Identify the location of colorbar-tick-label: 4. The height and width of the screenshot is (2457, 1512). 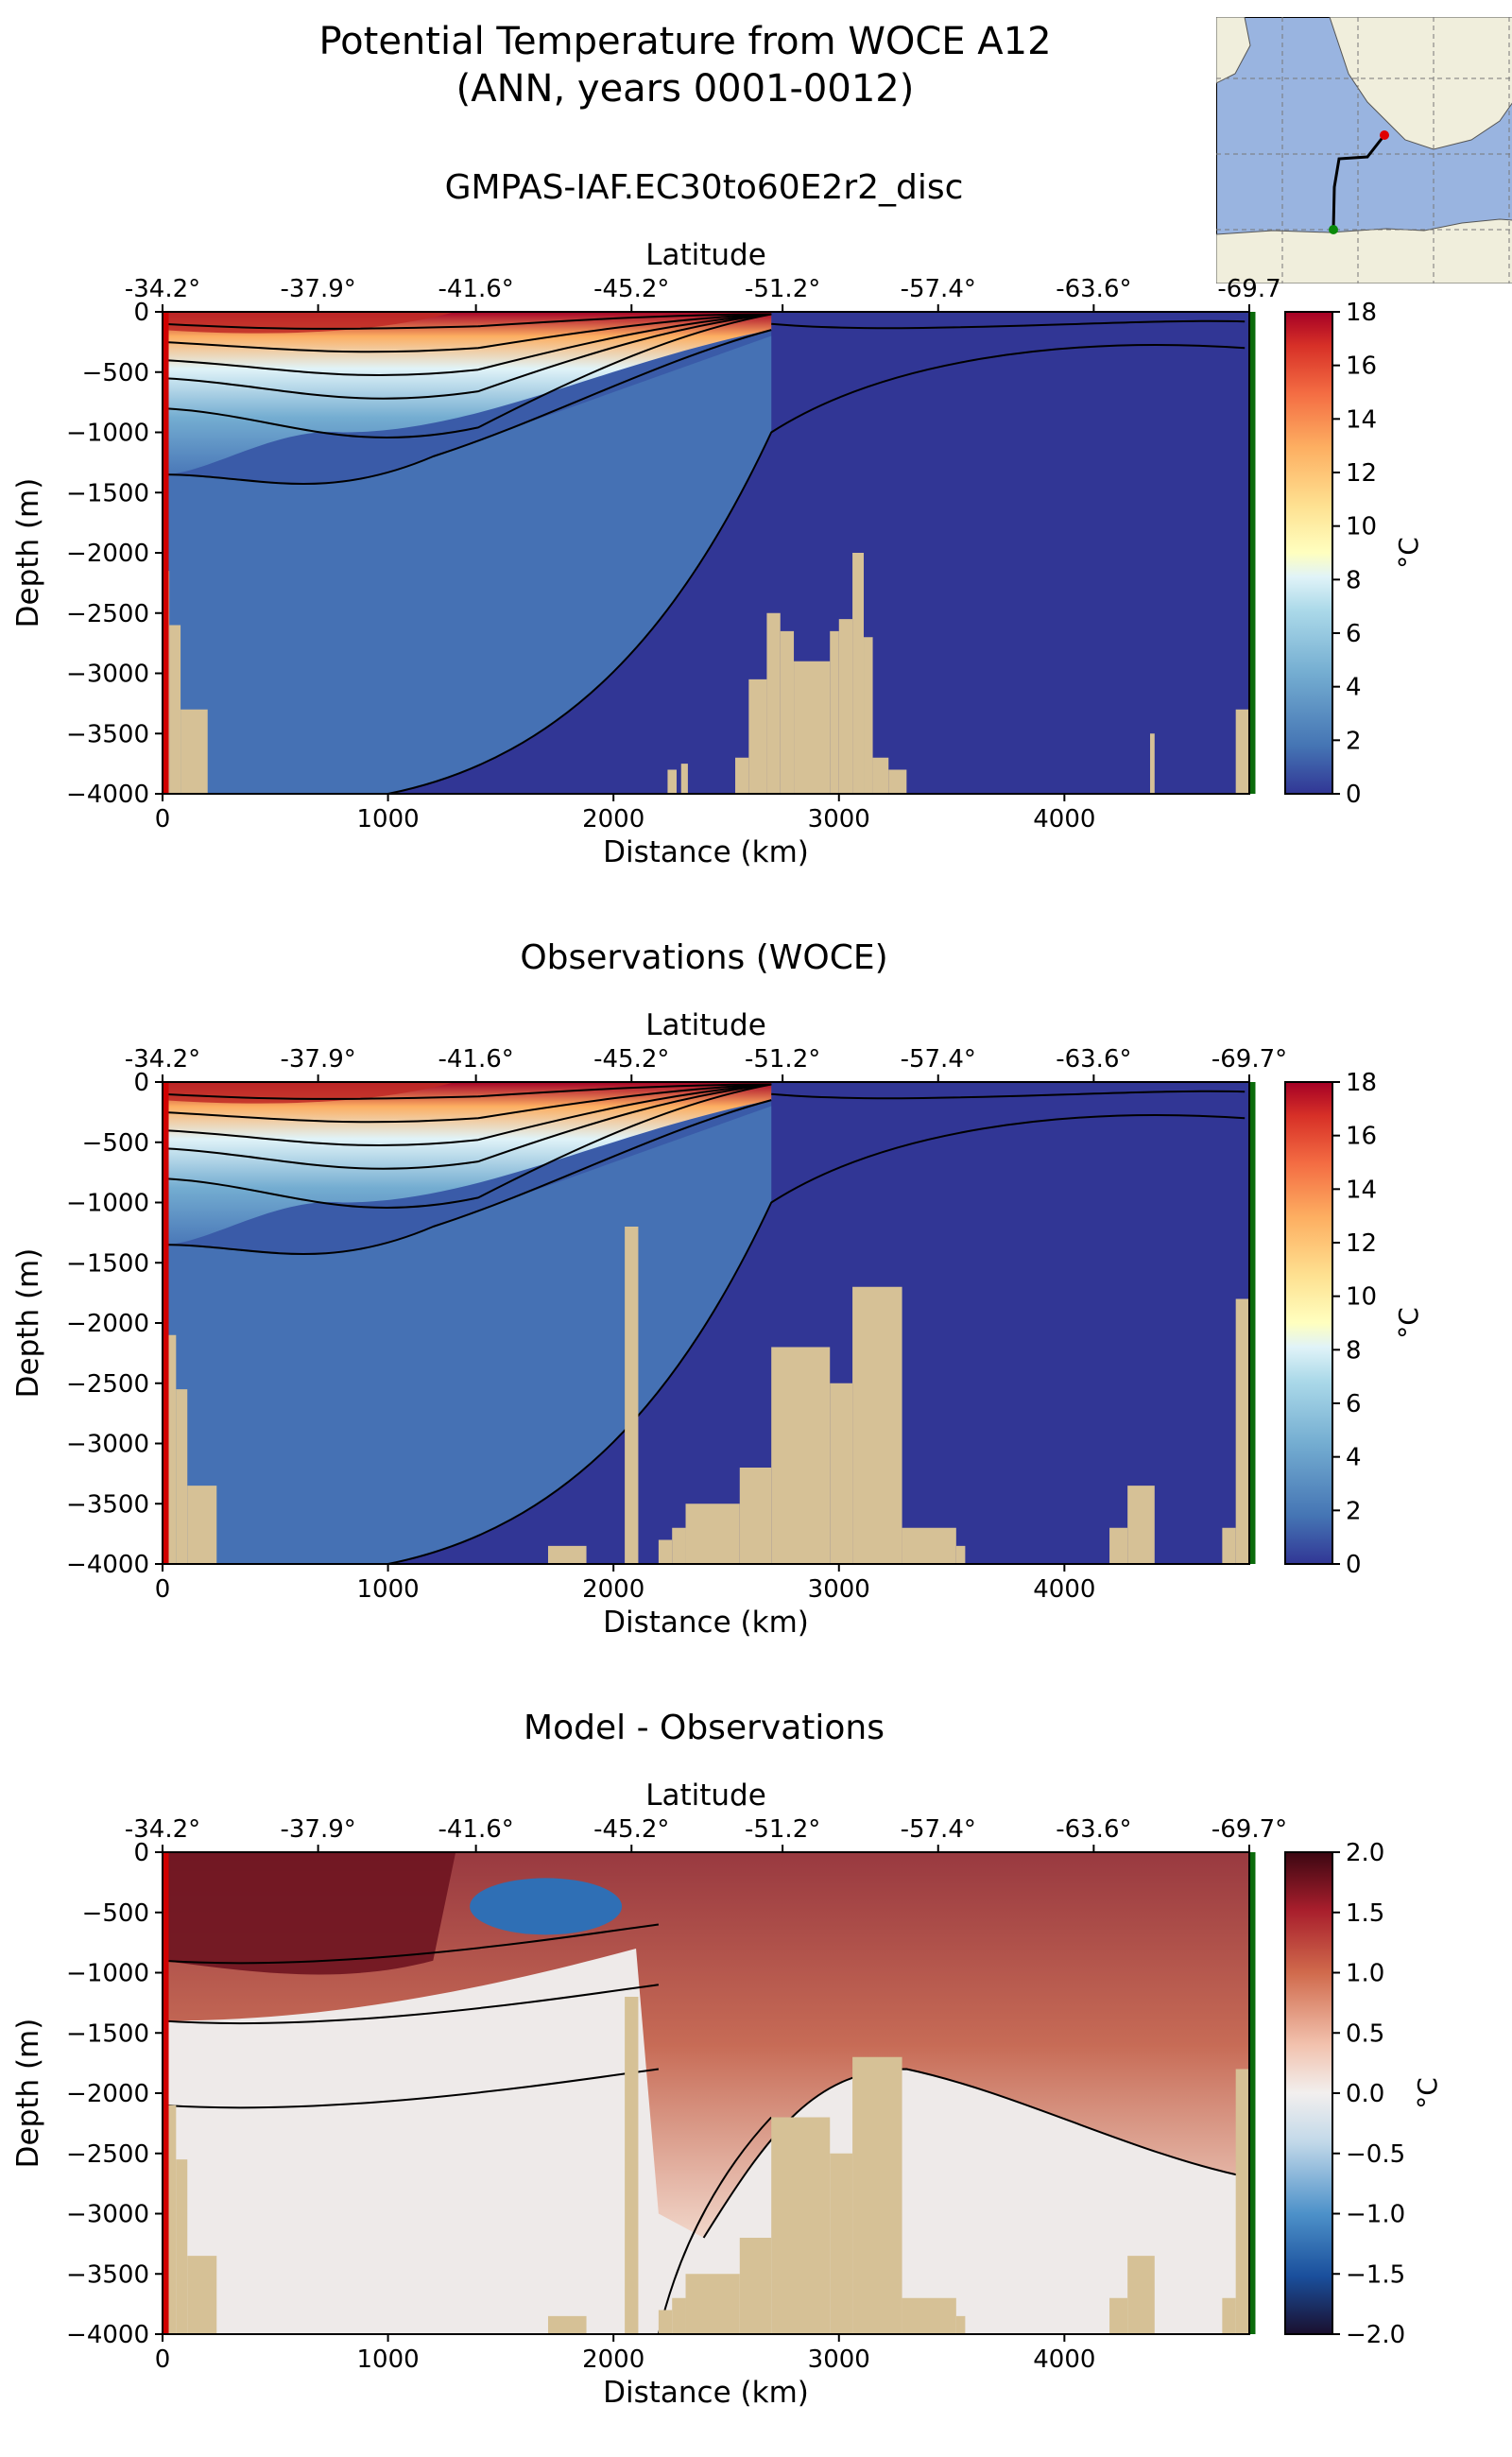
(1354, 1458).